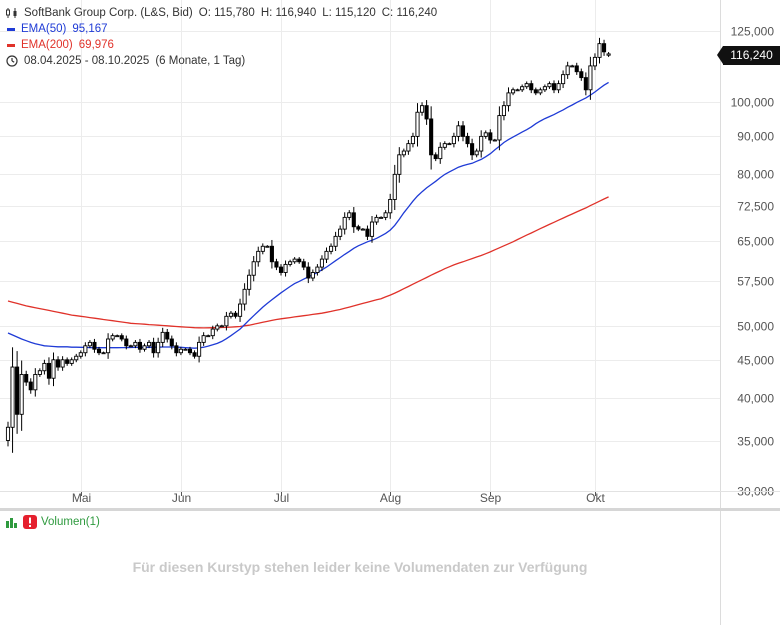 The width and height of the screenshot is (780, 630). I want to click on ema50-swatch, so click(11, 29).